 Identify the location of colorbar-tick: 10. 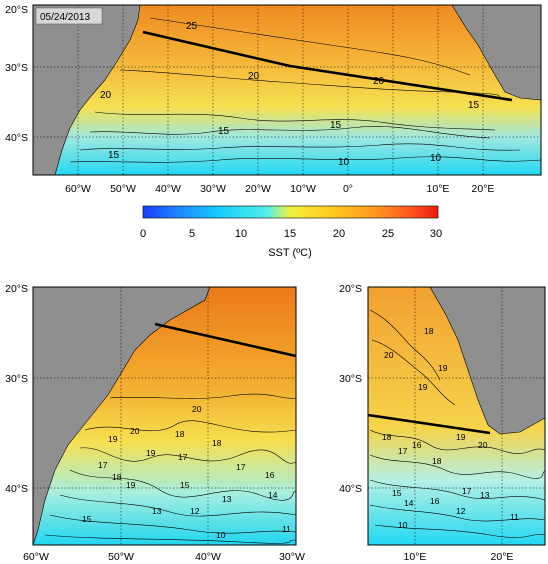
(241, 234).